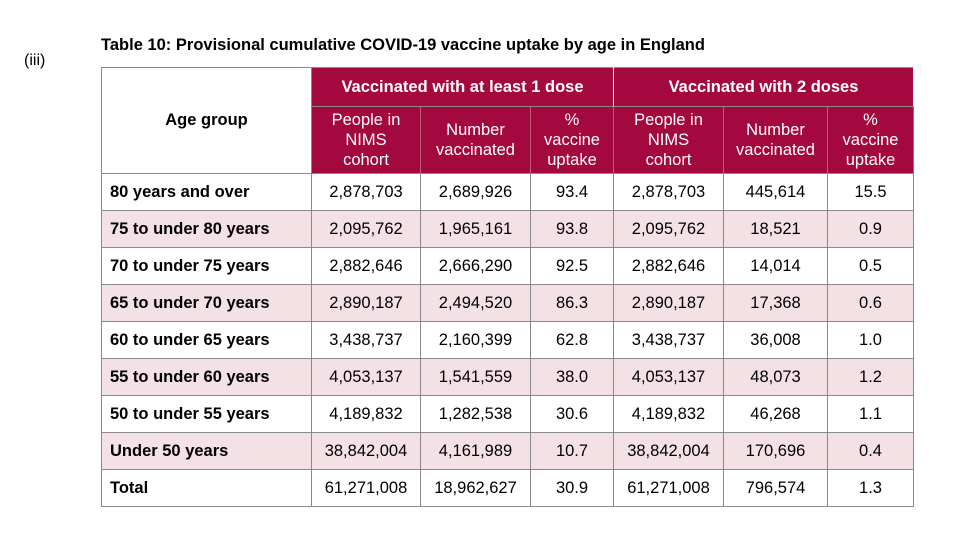  What do you see at coordinates (775, 340) in the screenshot?
I see `value-cell: 36,008` at bounding box center [775, 340].